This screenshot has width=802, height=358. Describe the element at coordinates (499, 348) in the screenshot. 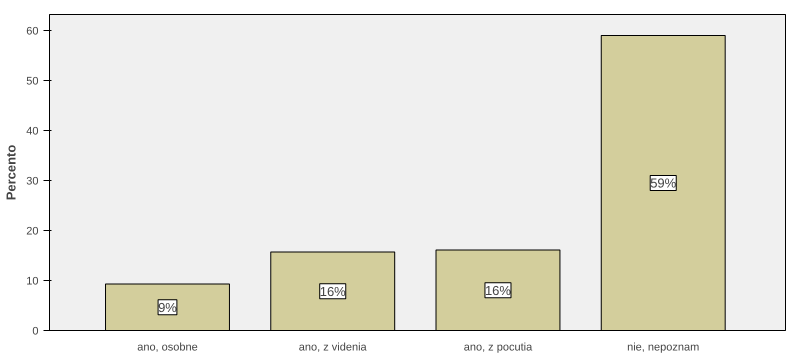

I see `x-tick-label: ano, z pocutia` at that location.